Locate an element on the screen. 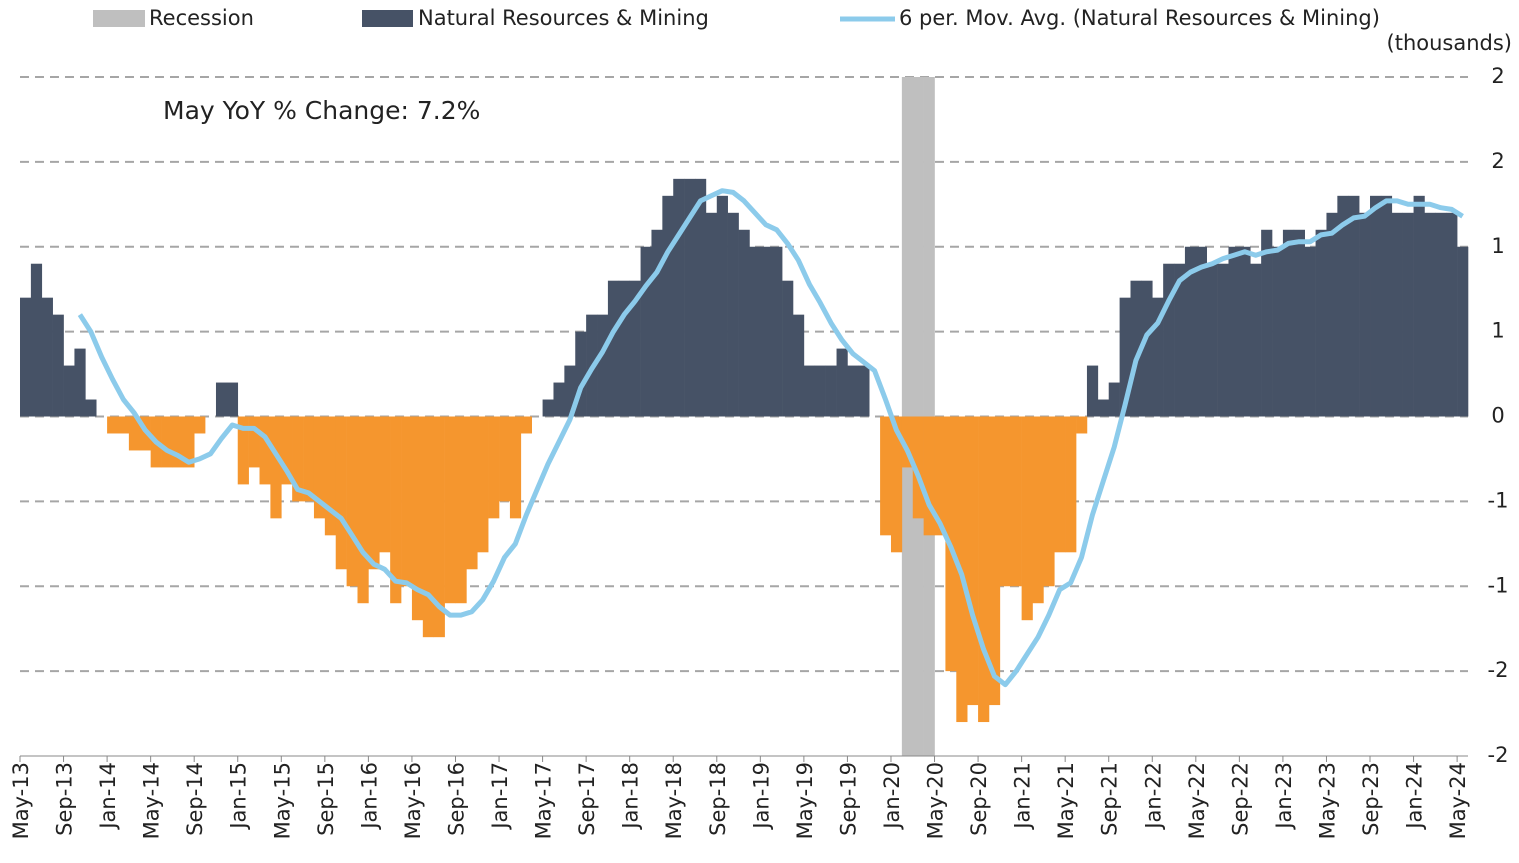  x-tick-label: Sep-18 is located at coordinates (718, 799).